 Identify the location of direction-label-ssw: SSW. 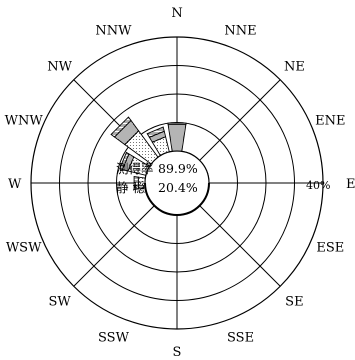
(114, 337).